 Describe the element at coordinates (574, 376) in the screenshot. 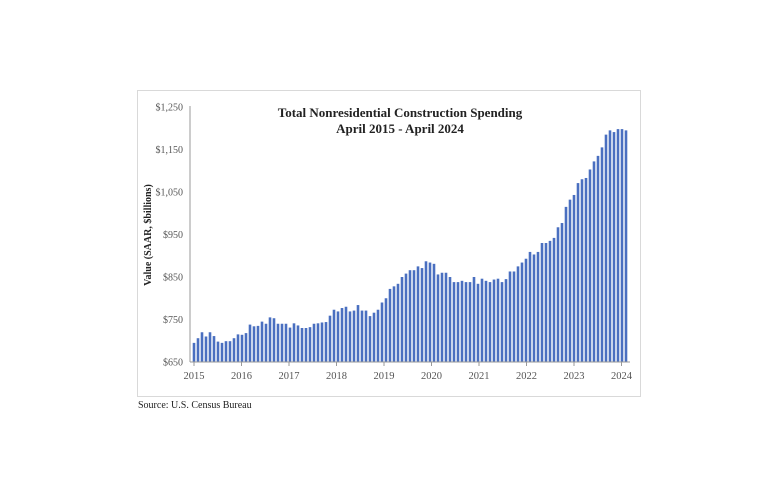

I see `x-tick-label: 2023` at that location.